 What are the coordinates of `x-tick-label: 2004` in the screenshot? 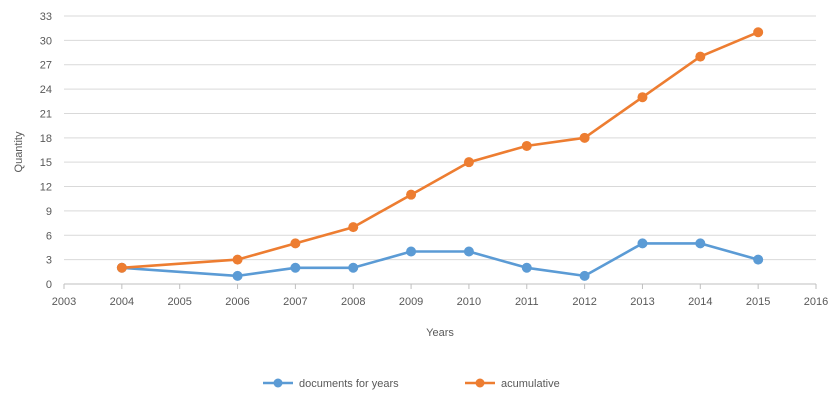 It's located at (122, 302).